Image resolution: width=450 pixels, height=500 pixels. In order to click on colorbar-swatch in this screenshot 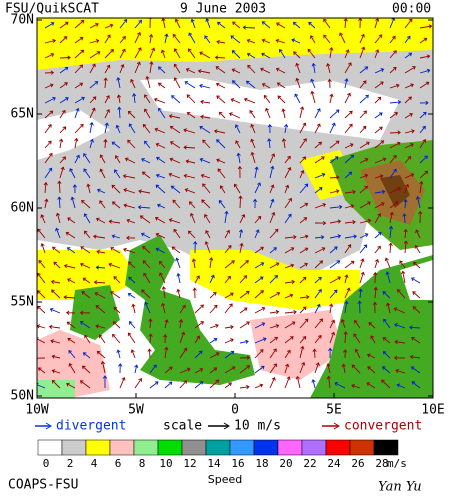, I will do `click(74, 447)`.